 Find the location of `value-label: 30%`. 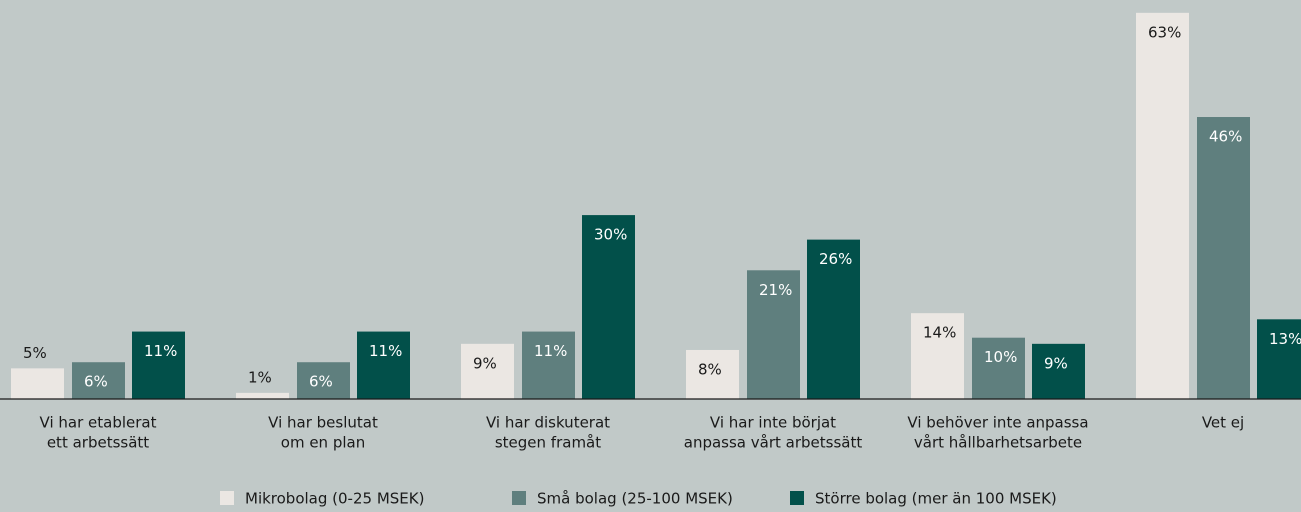

value-label: 30% is located at coordinates (610, 235).